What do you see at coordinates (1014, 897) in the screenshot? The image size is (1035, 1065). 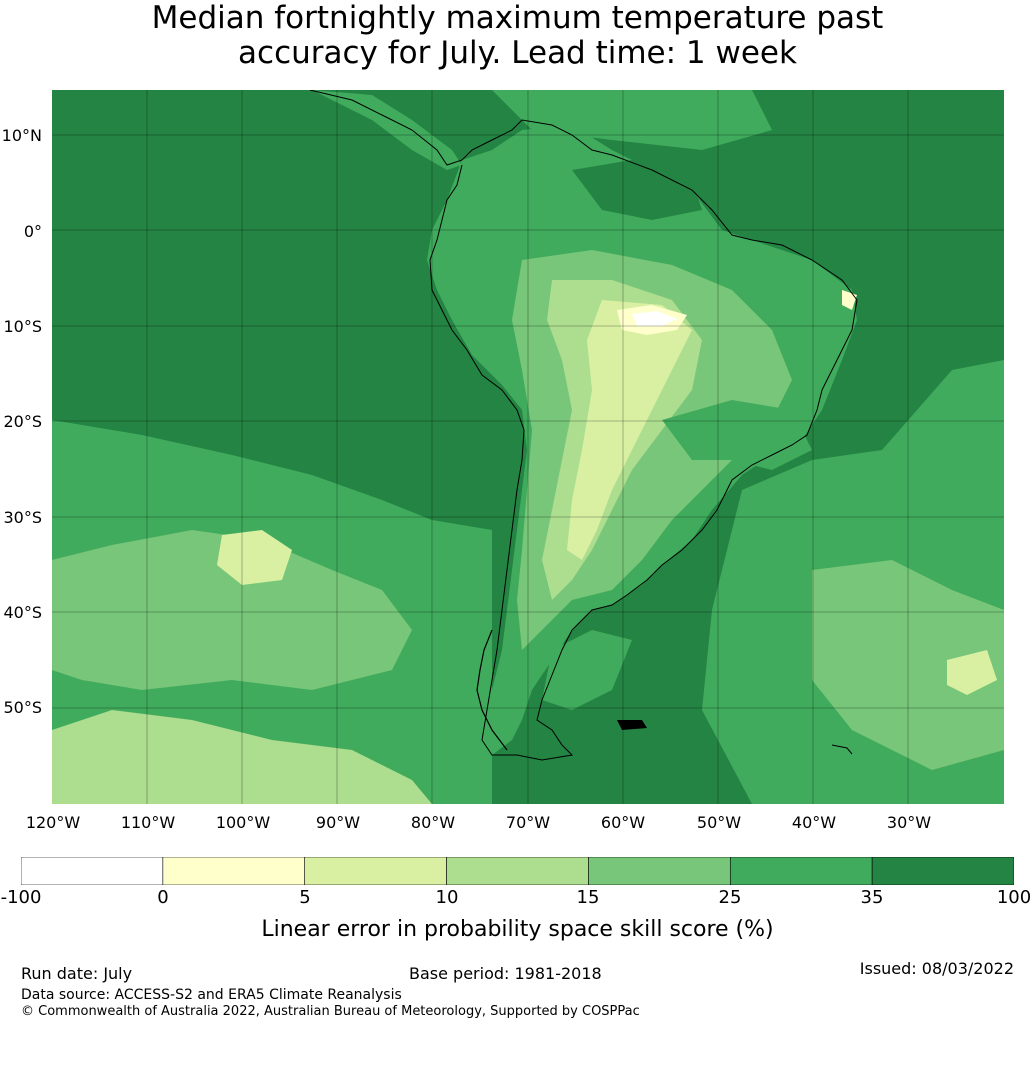 I see `colorbar-tick-100: 100` at bounding box center [1014, 897].